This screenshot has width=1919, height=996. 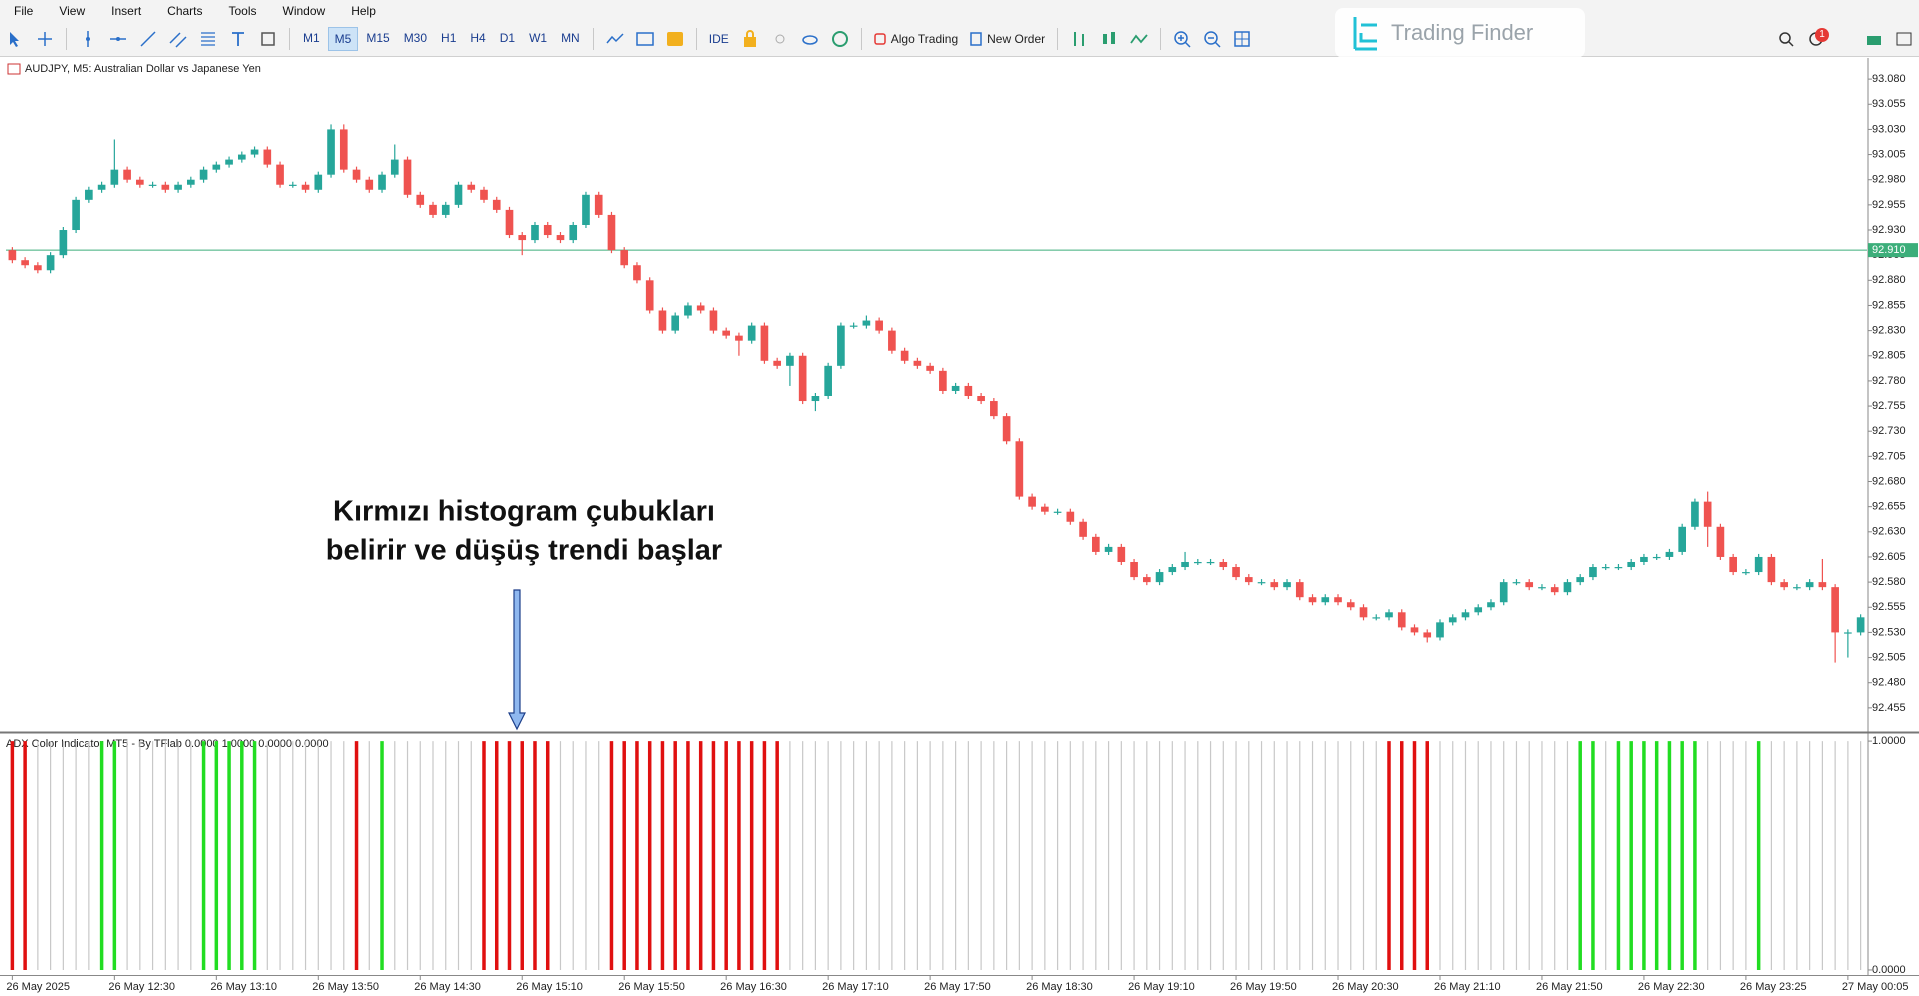 What do you see at coordinates (1889, 305) in the screenshot?
I see `y-tick-label: 92.855` at bounding box center [1889, 305].